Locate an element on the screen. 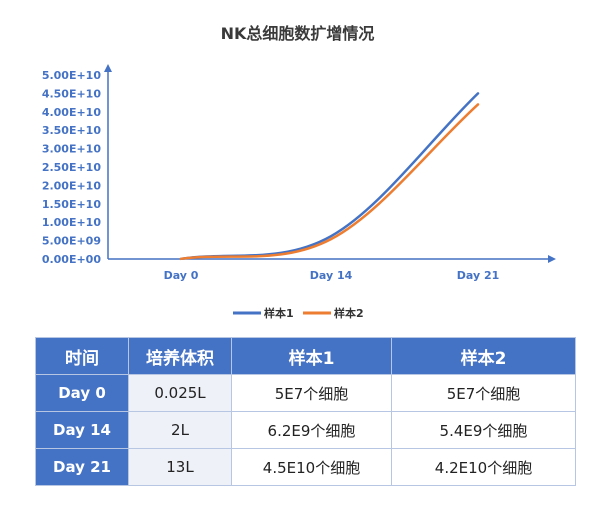 The height and width of the screenshot is (509, 595). row-volume-cell: 13L is located at coordinates (180, 467).